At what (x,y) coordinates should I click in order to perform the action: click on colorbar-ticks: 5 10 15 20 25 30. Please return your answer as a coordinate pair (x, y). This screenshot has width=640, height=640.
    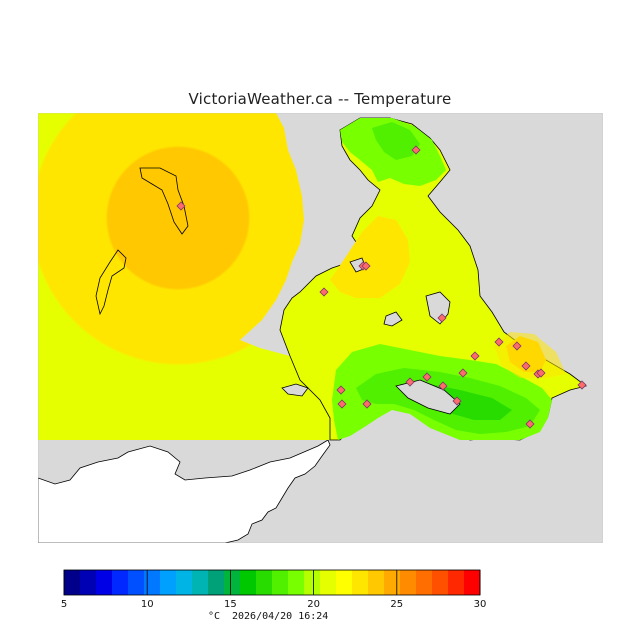
    Looking at the image, I should click on (274, 590).